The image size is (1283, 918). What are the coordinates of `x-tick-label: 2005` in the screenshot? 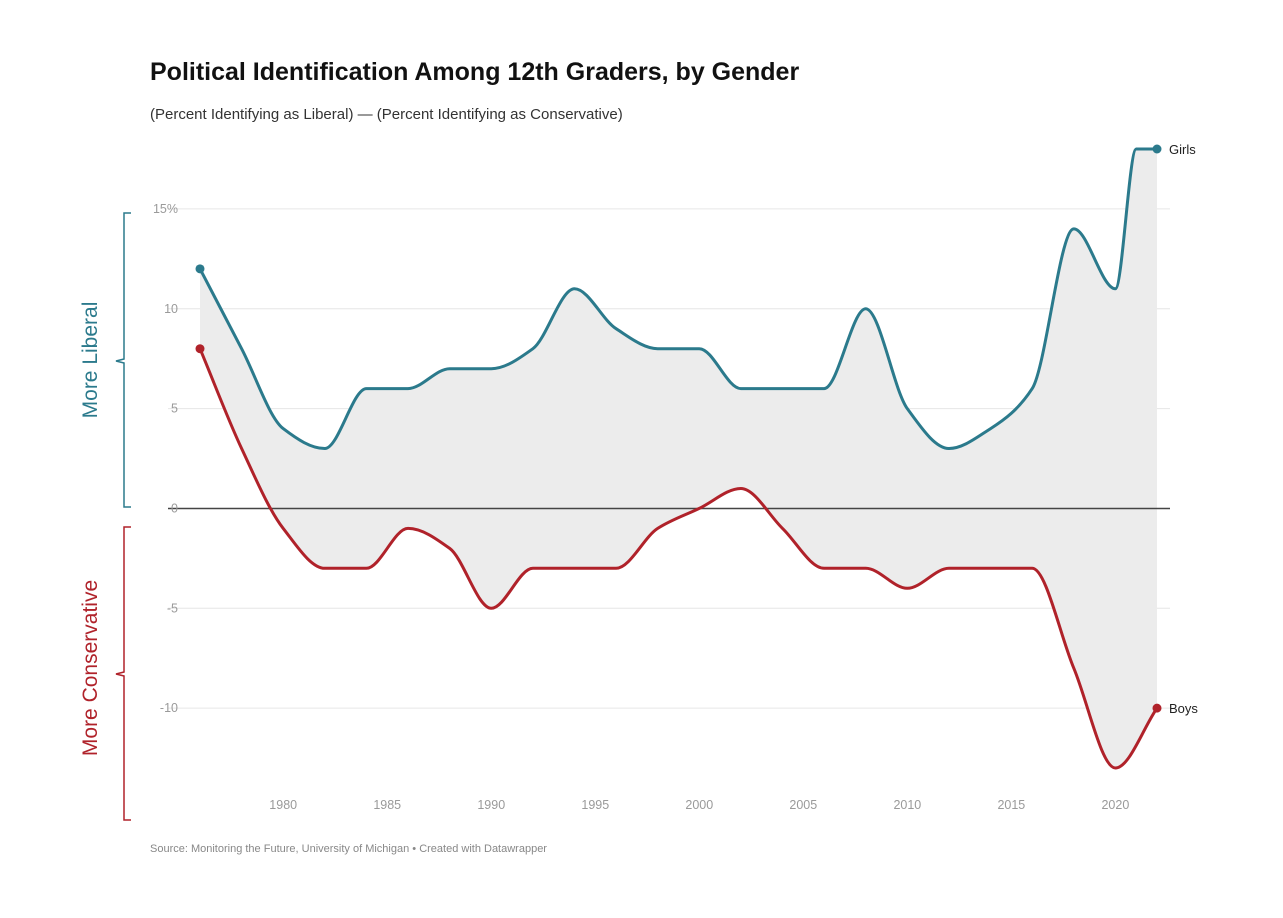 It's located at (803, 805).